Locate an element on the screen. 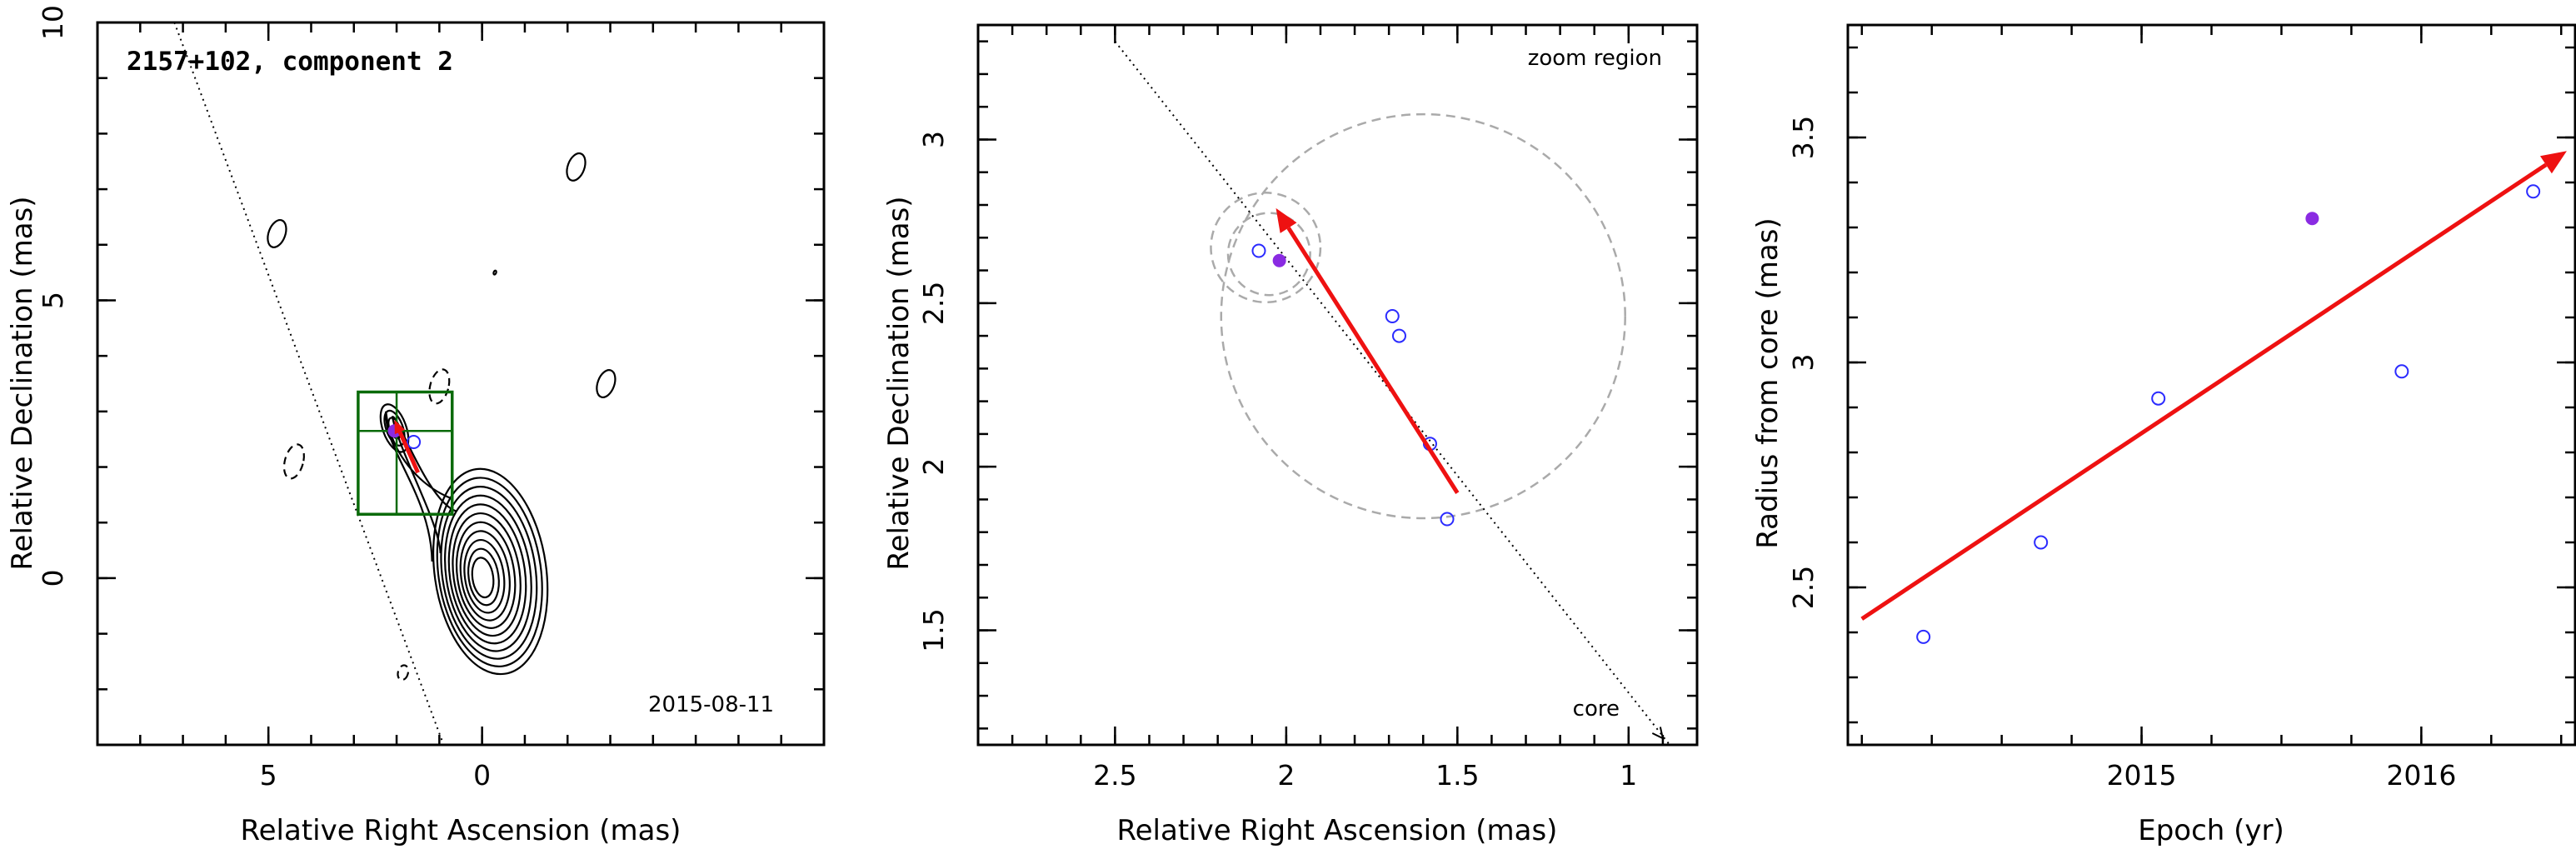 Image resolution: width=2576 pixels, height=854 pixels. panel-2-x-axis-label: Relative Right Ascension (mas) is located at coordinates (1337, 830).